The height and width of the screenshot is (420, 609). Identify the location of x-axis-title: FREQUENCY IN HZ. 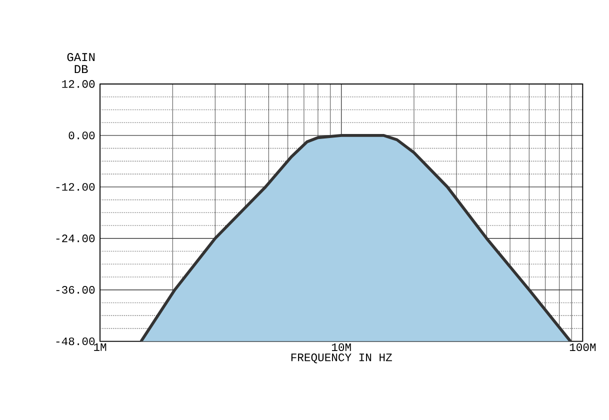
(341, 359).